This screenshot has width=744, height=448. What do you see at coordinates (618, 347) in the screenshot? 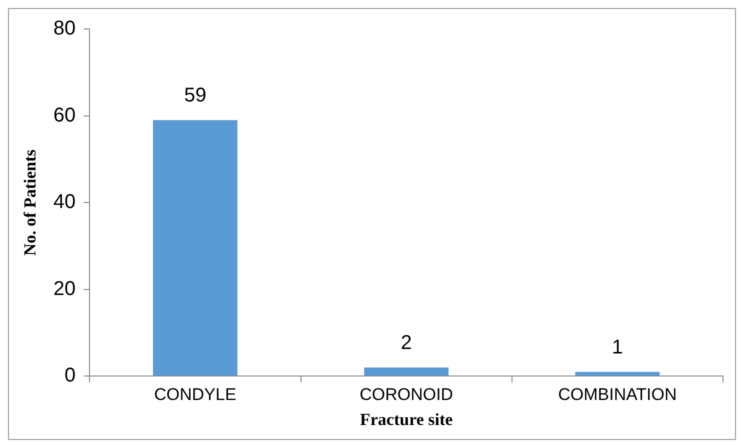
I see `data-label: 1` at bounding box center [618, 347].